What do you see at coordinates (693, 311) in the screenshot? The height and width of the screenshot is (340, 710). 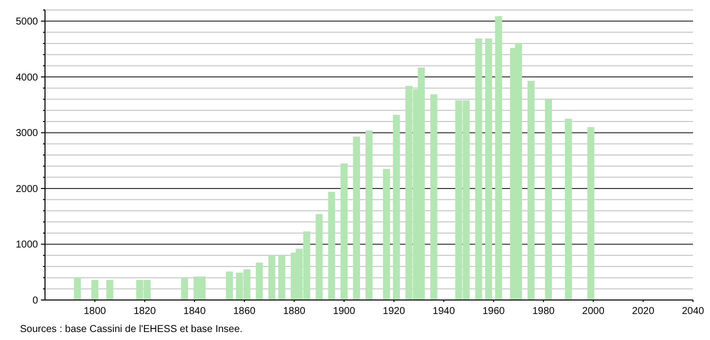 I see `x-tick-label: 2040` at bounding box center [693, 311].